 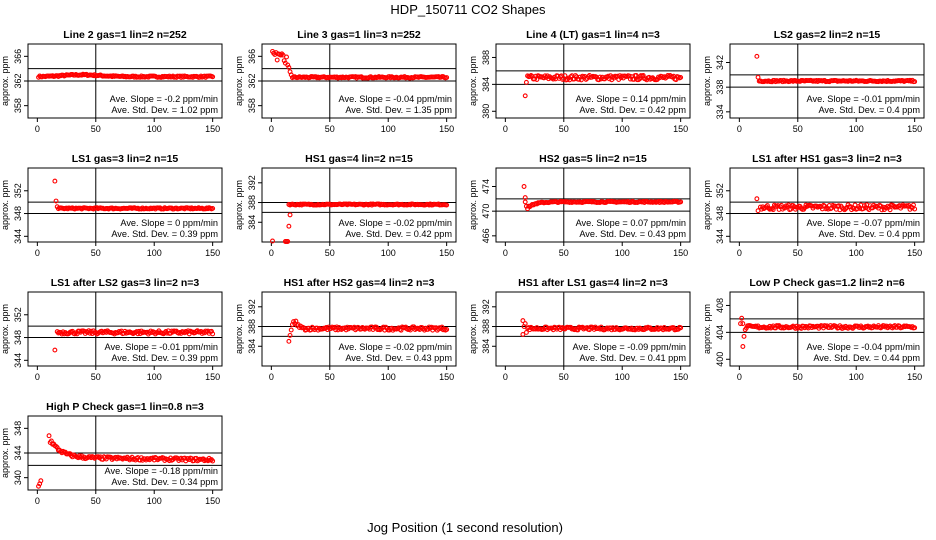 I want to click on panel-title: Line 4 (LT) gas=1 lin=4 n=3, so click(x=593, y=35).